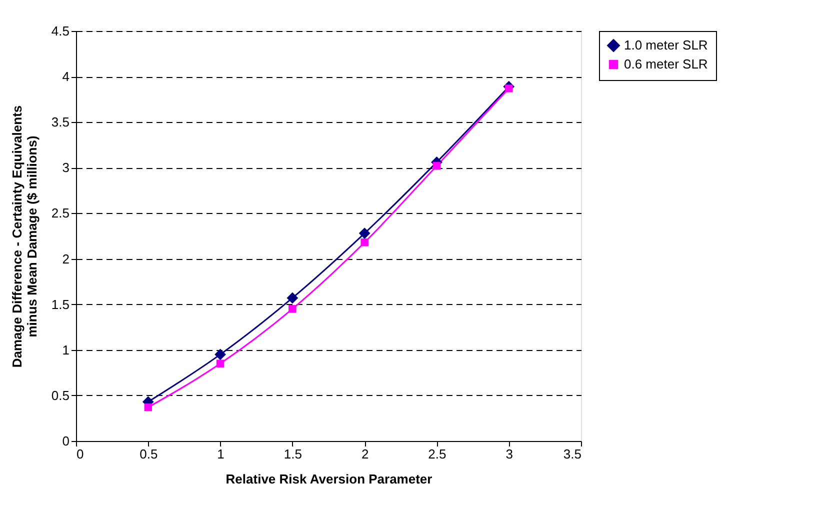 This screenshot has height=527, width=827. What do you see at coordinates (24, 236) in the screenshot?
I see `y-axis-title: Damage Difference - Certainty Equivalents minus Mean Damage ($ millions)` at bounding box center [24, 236].